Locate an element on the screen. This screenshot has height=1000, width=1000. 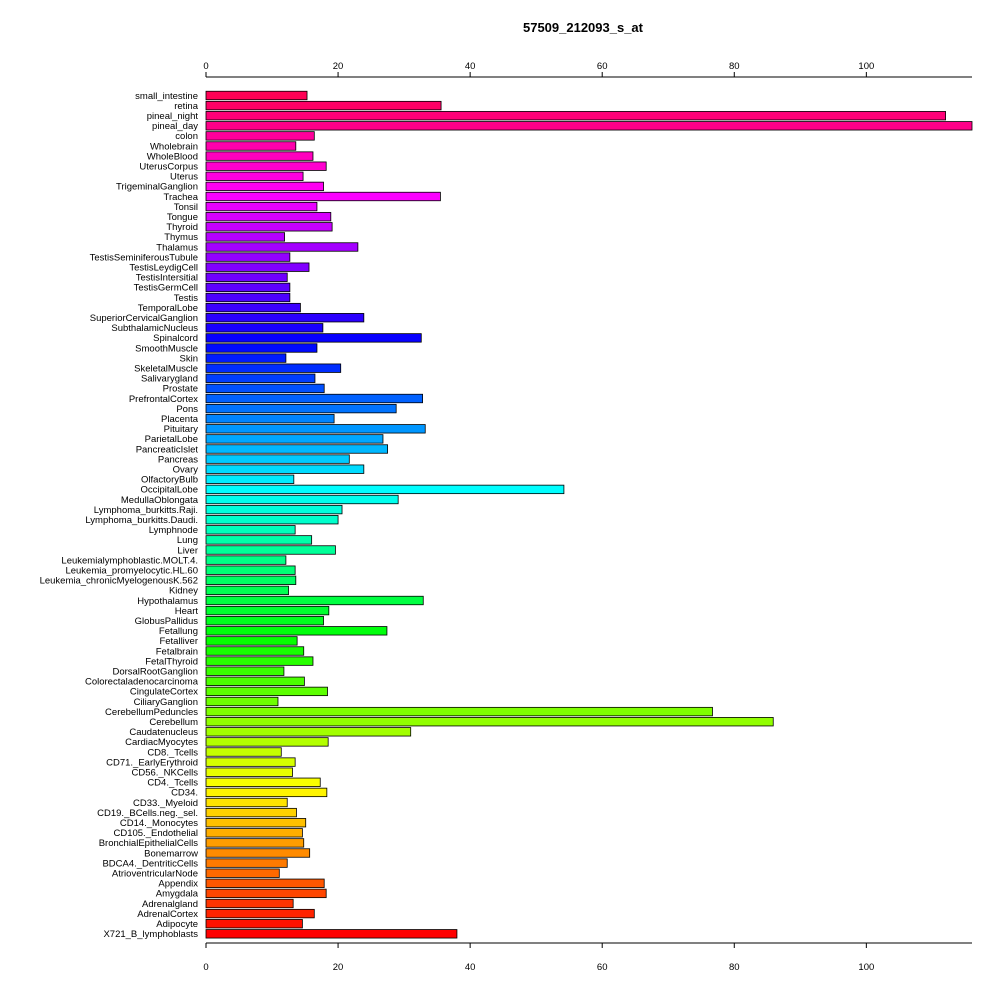
category-label: Hypothalamus is located at coordinates (167, 601).